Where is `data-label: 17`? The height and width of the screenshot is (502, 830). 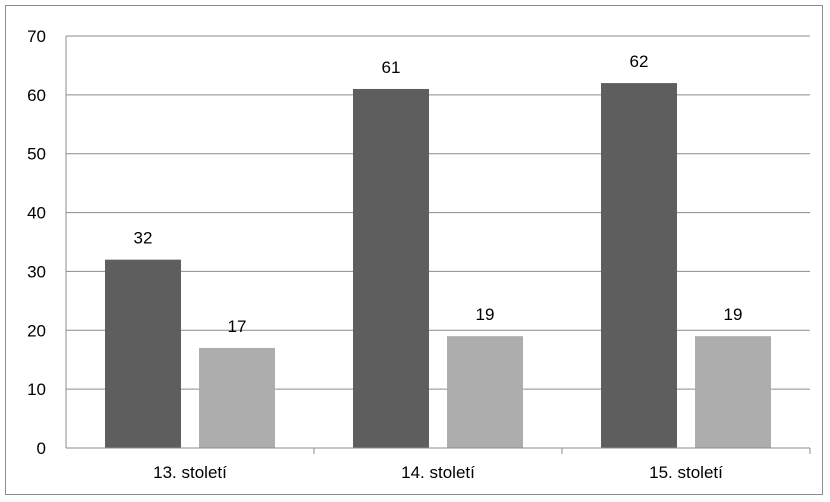 data-label: 17 is located at coordinates (237, 326).